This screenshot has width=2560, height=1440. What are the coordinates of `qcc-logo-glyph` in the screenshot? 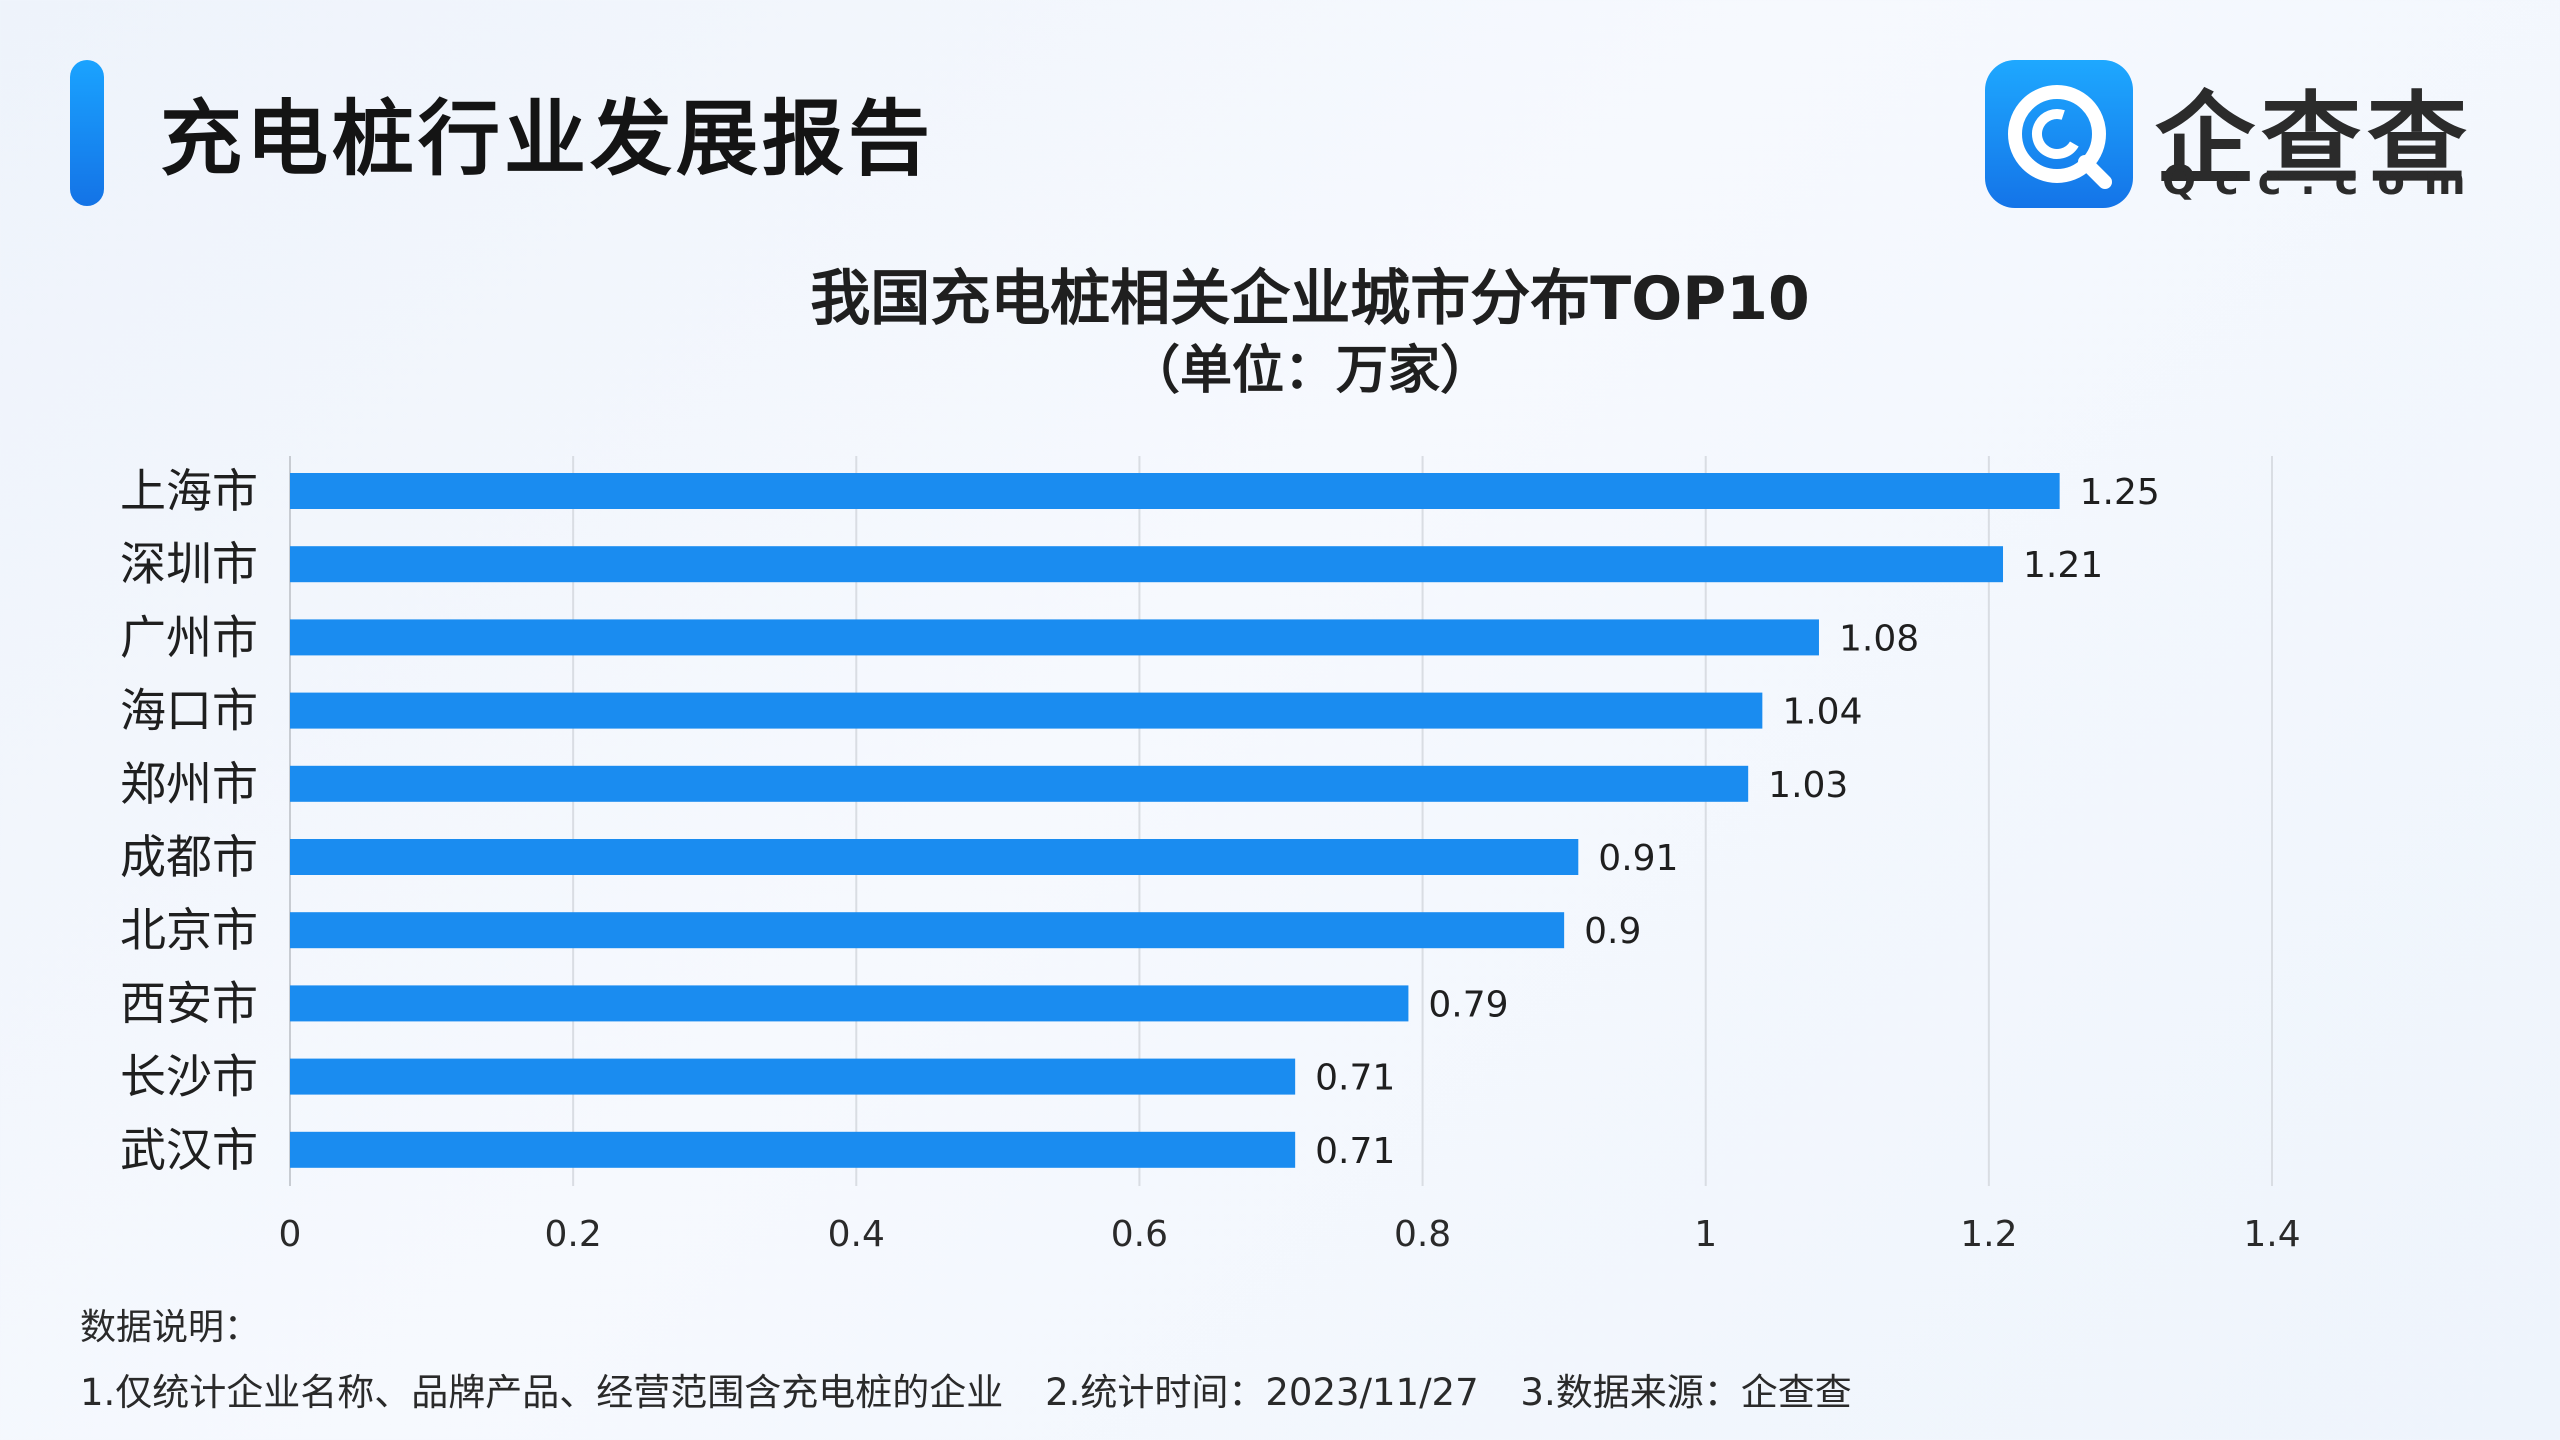 It's located at (2060, 137).